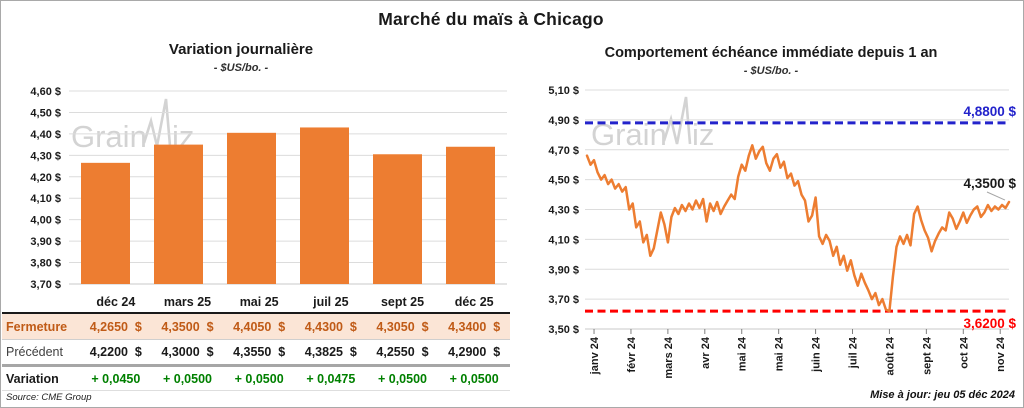  What do you see at coordinates (474, 326) in the screenshot?
I see `table-row-fermeture-cell-5: 4,3400 $` at bounding box center [474, 326].